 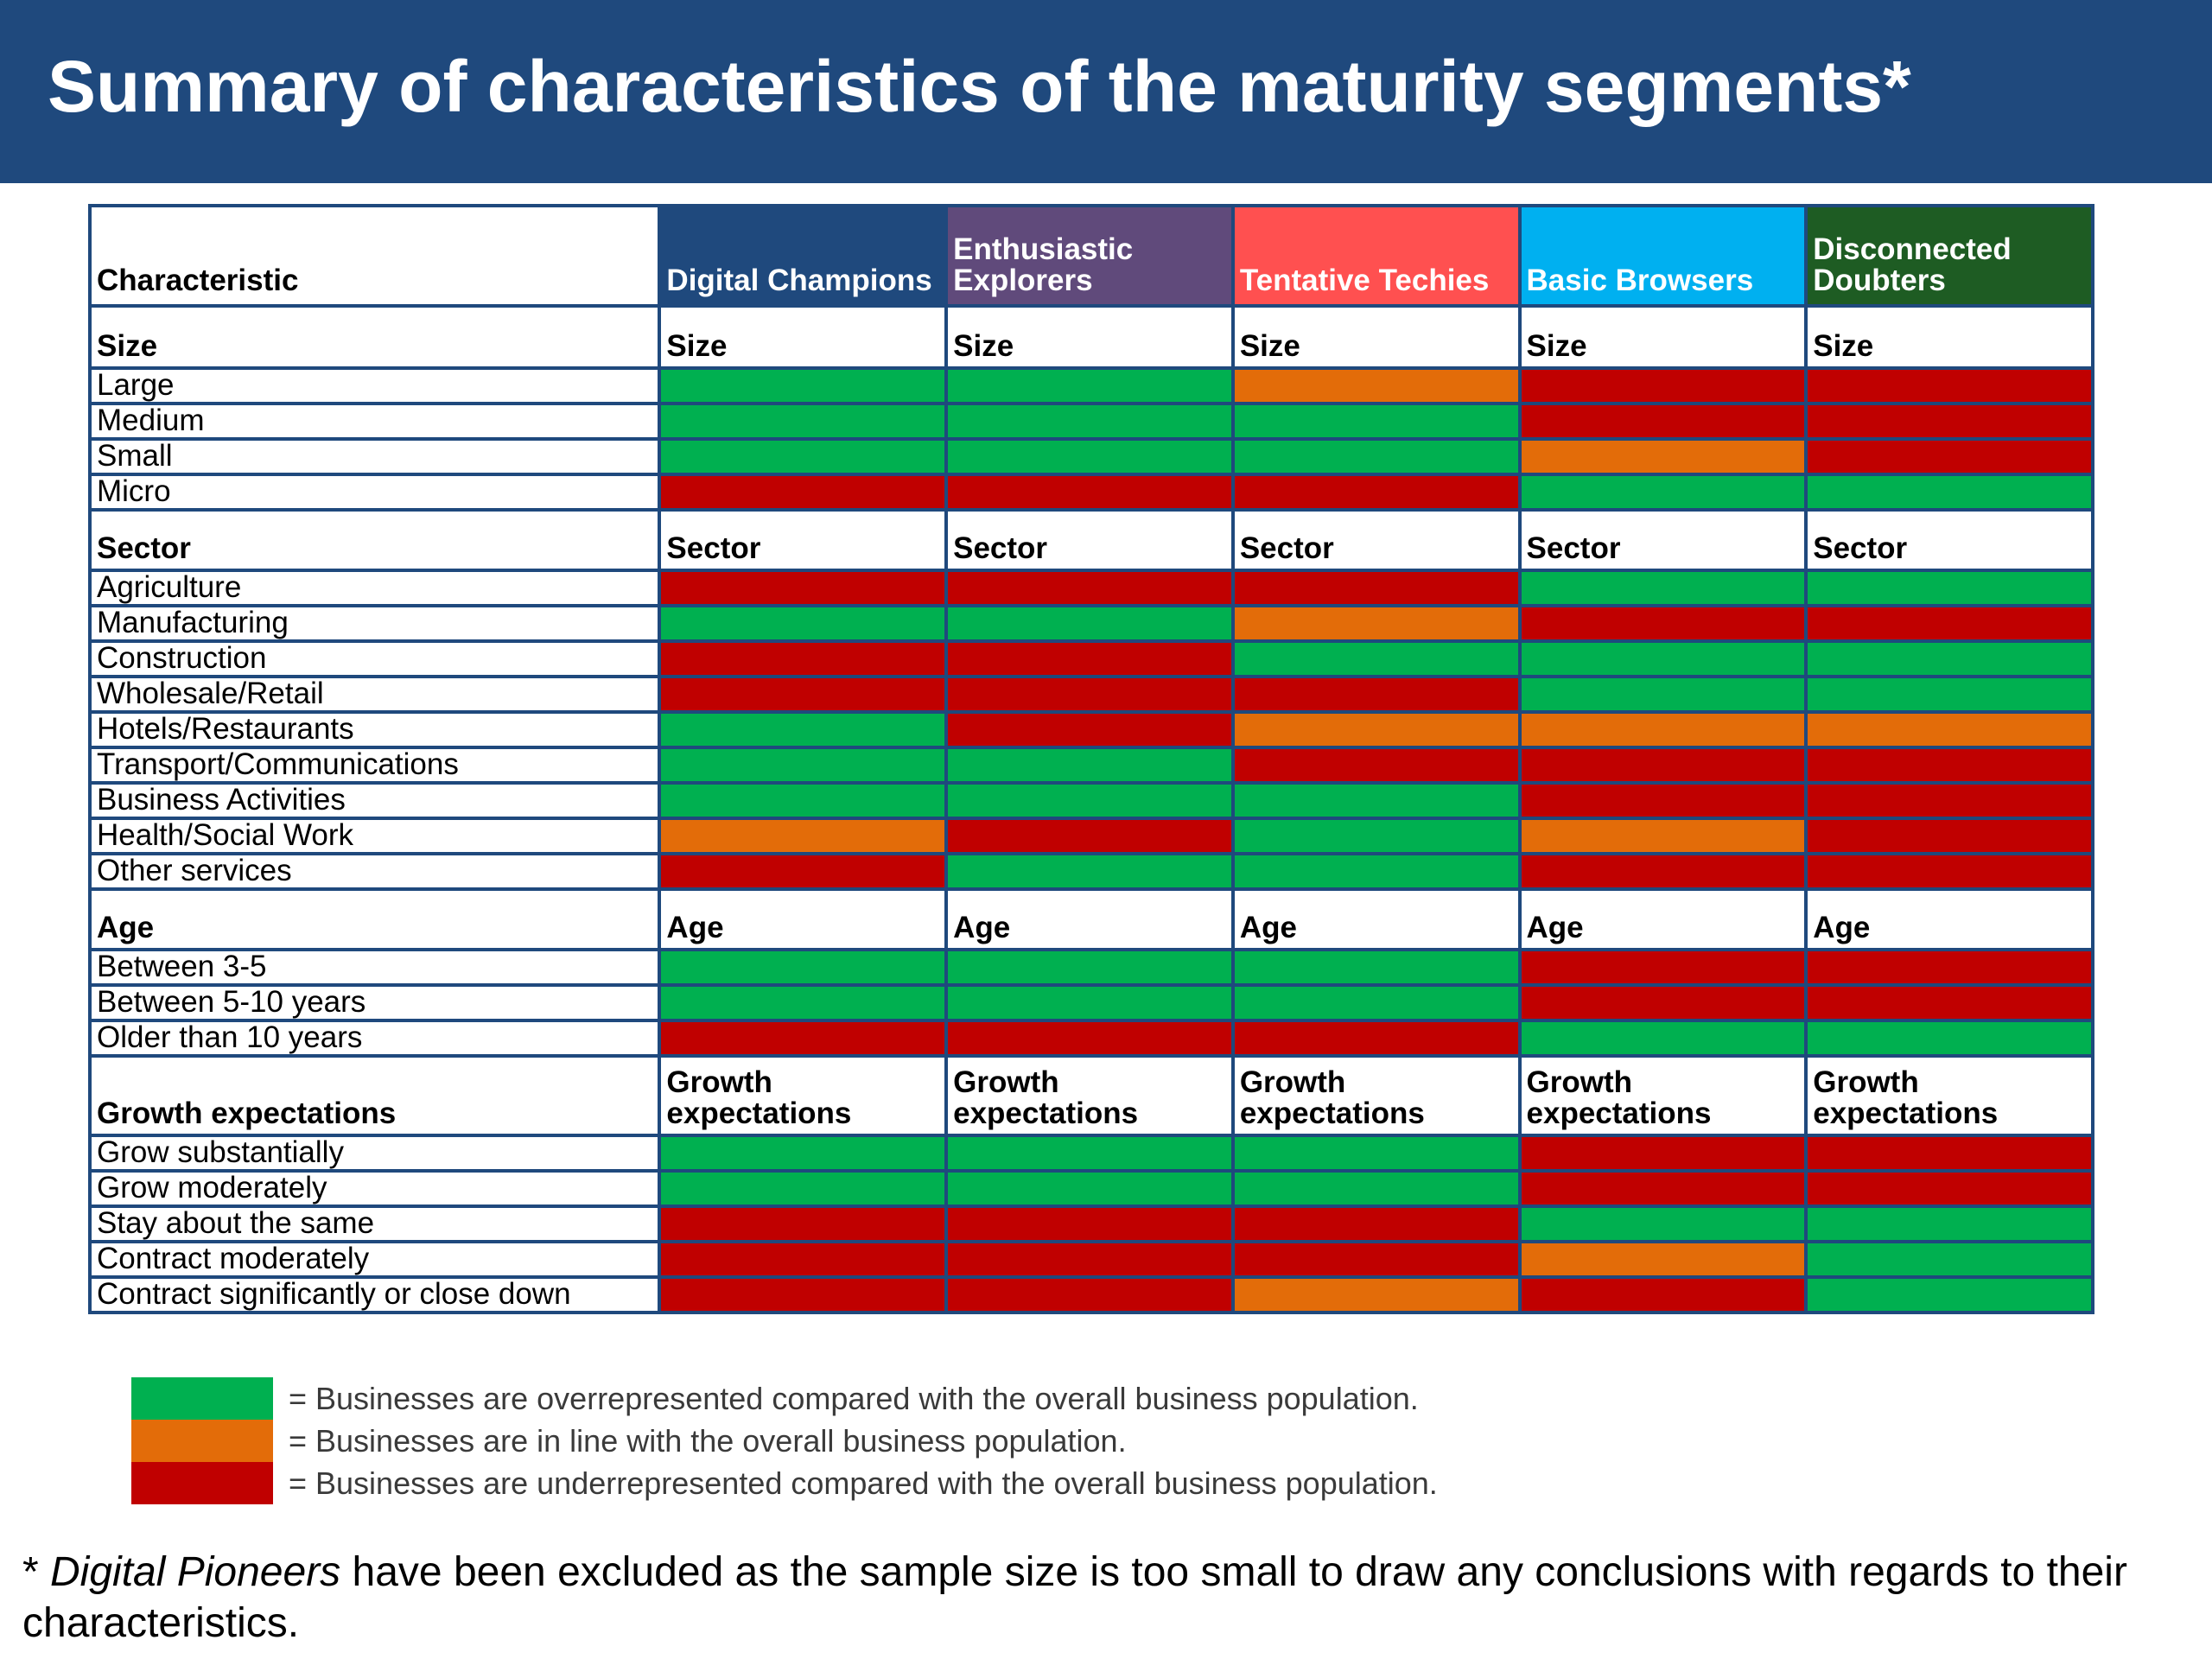 What do you see at coordinates (374, 871) in the screenshot?
I see `row-label: Other services` at bounding box center [374, 871].